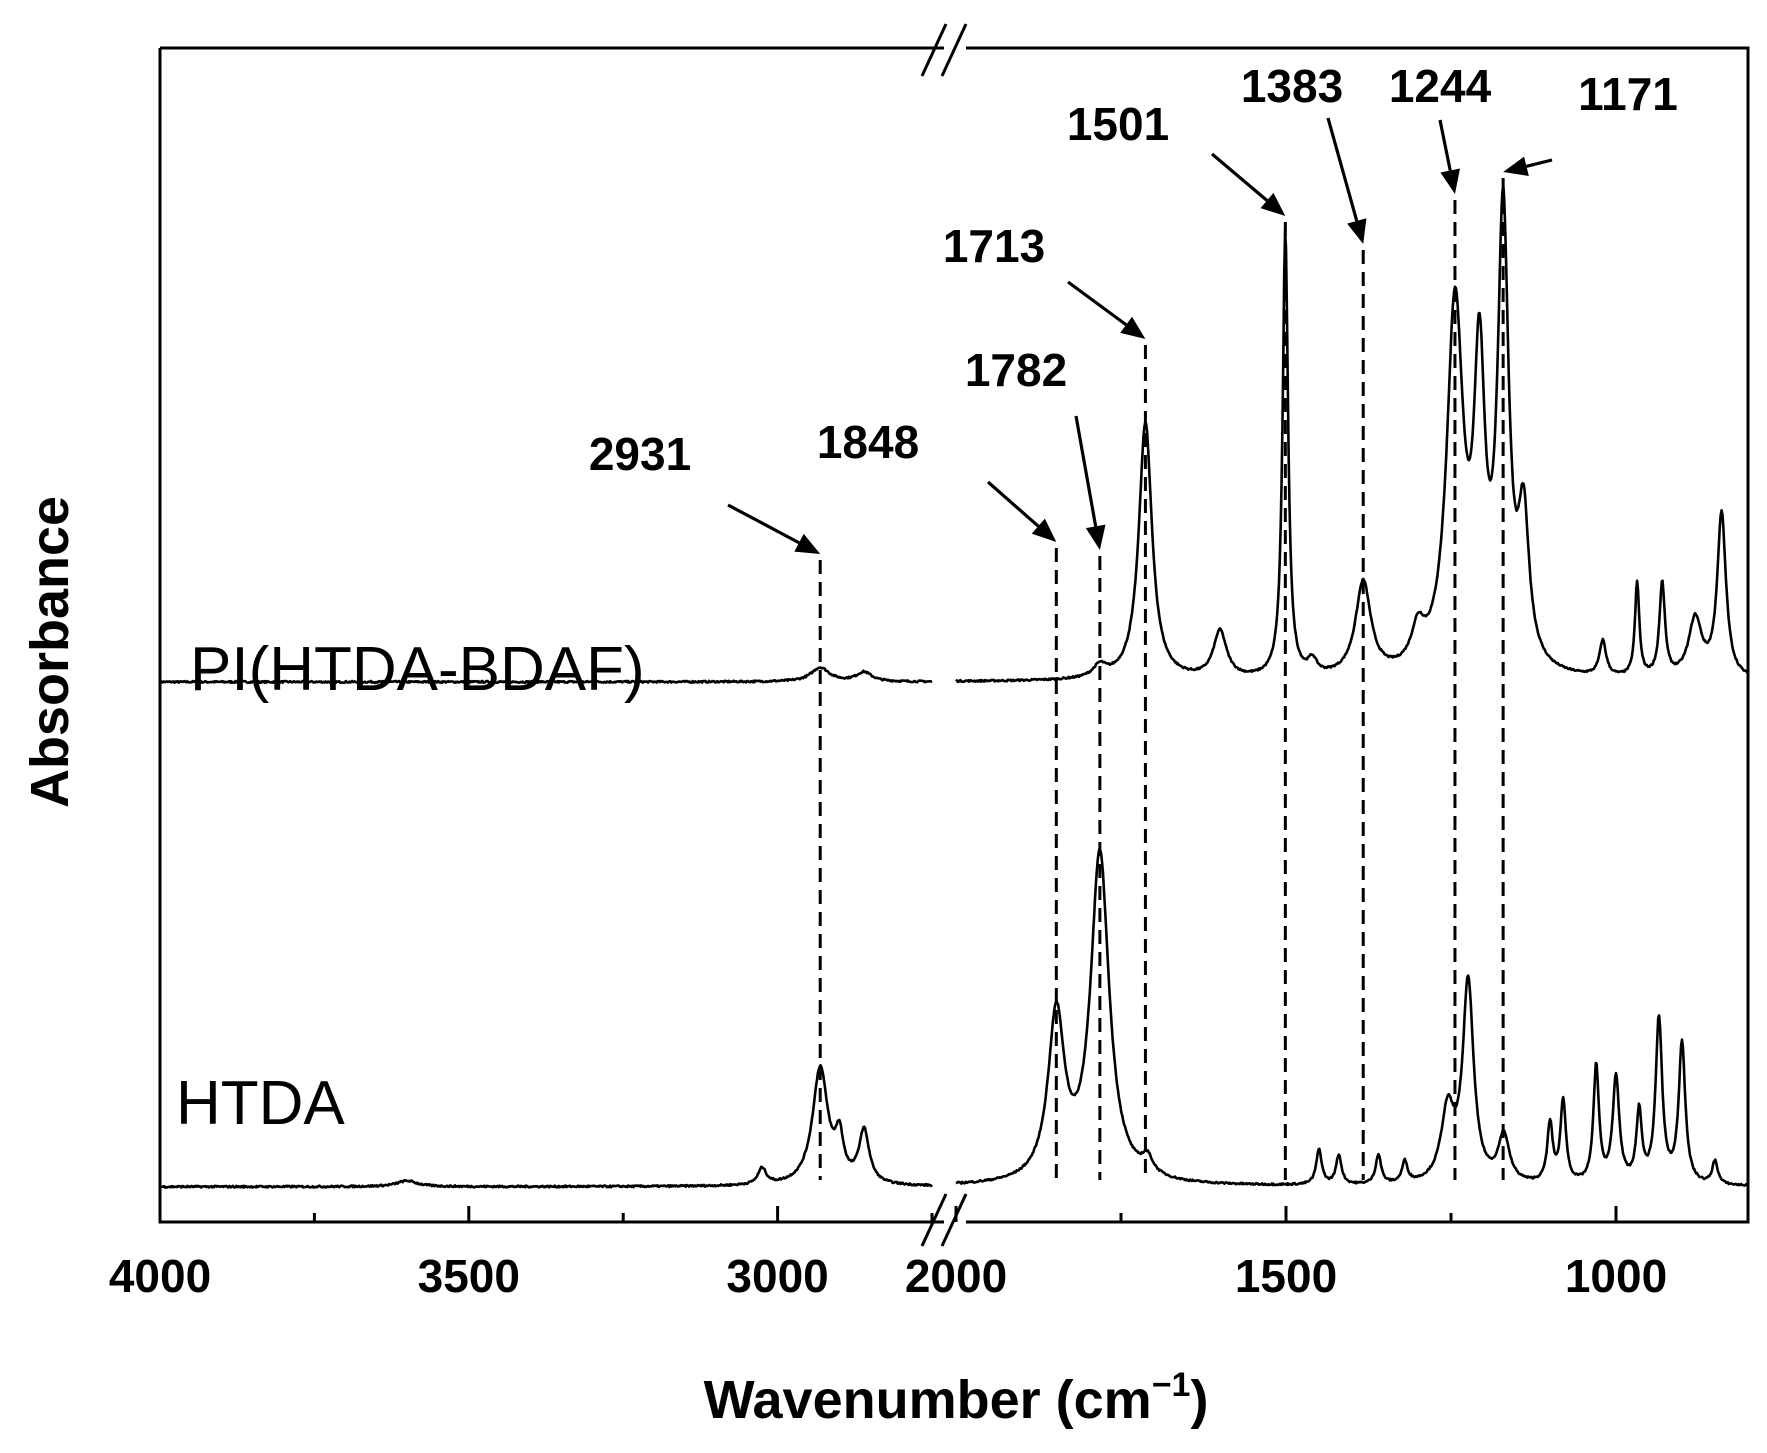 Image resolution: width=1767 pixels, height=1453 pixels. Describe the element at coordinates (777, 1276) in the screenshot. I see `x-tick-label: 3000` at that location.